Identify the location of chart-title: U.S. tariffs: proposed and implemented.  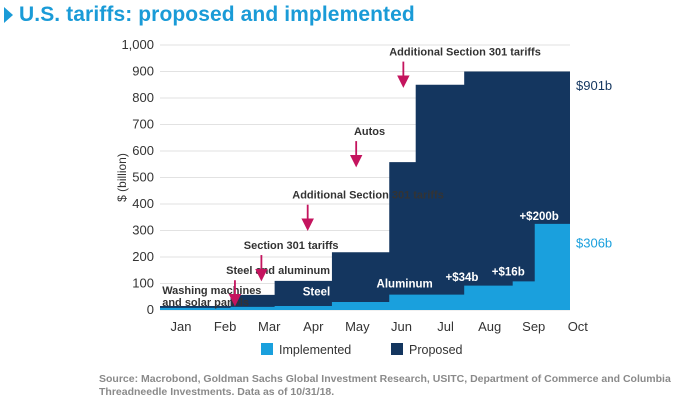
(217, 14).